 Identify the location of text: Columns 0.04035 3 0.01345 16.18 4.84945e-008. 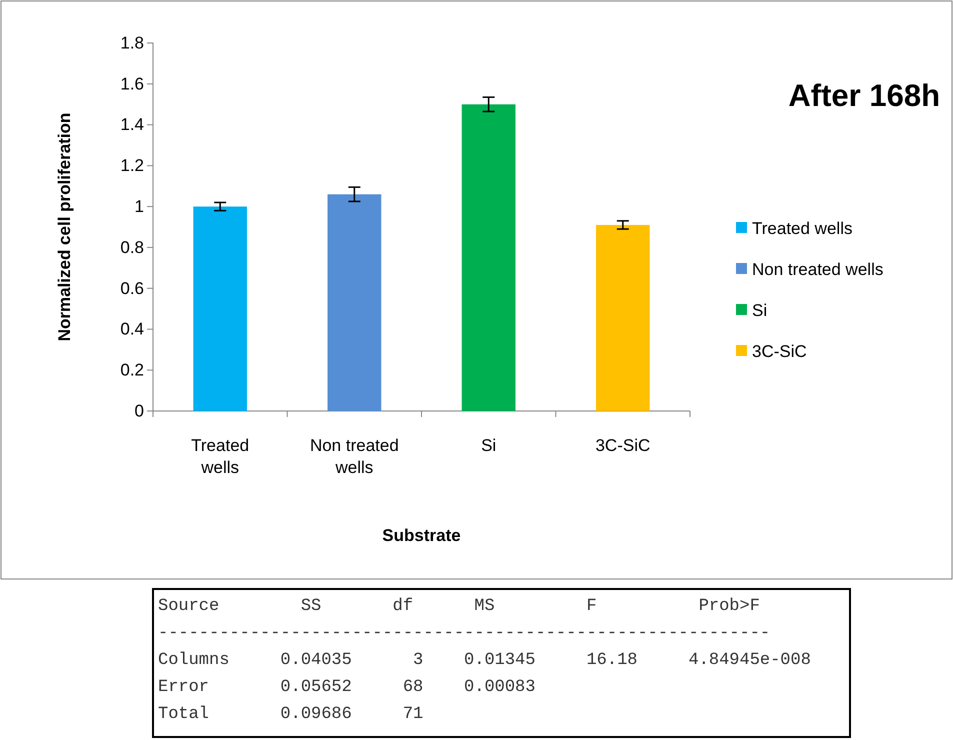
(484, 660).